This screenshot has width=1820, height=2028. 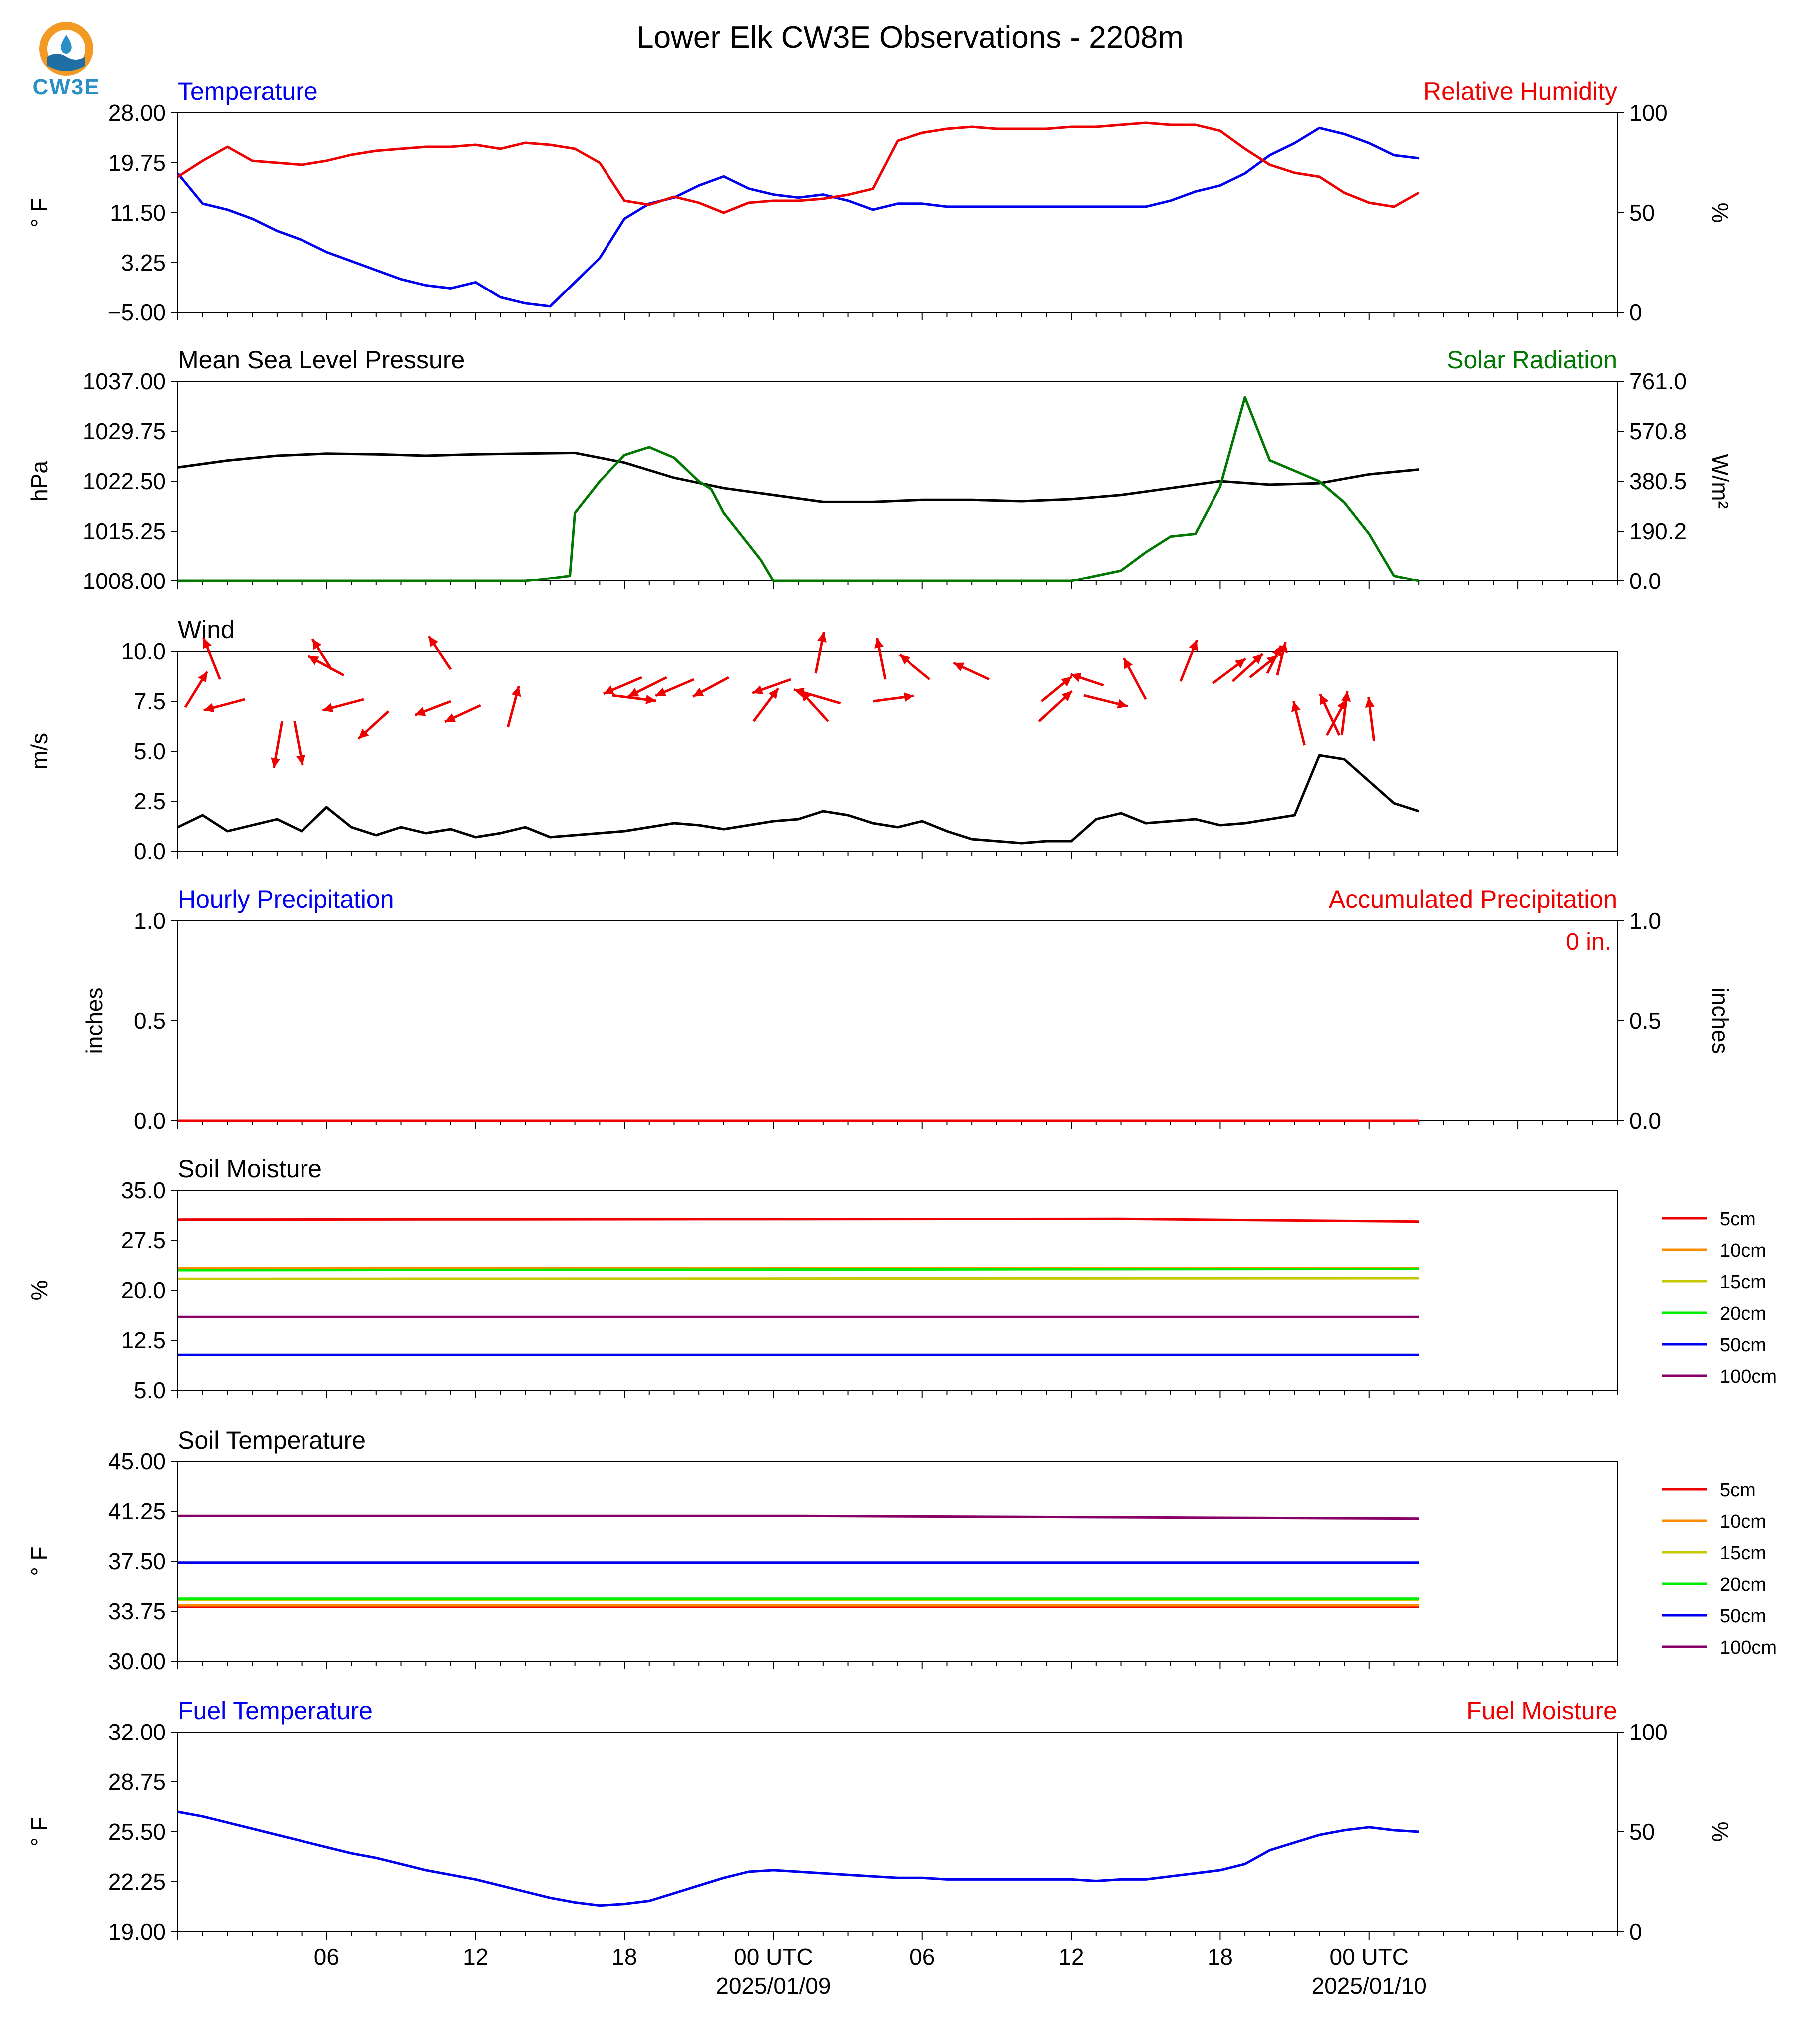 I want to click on y-tick-label-left: 45.00, so click(x=137, y=1461).